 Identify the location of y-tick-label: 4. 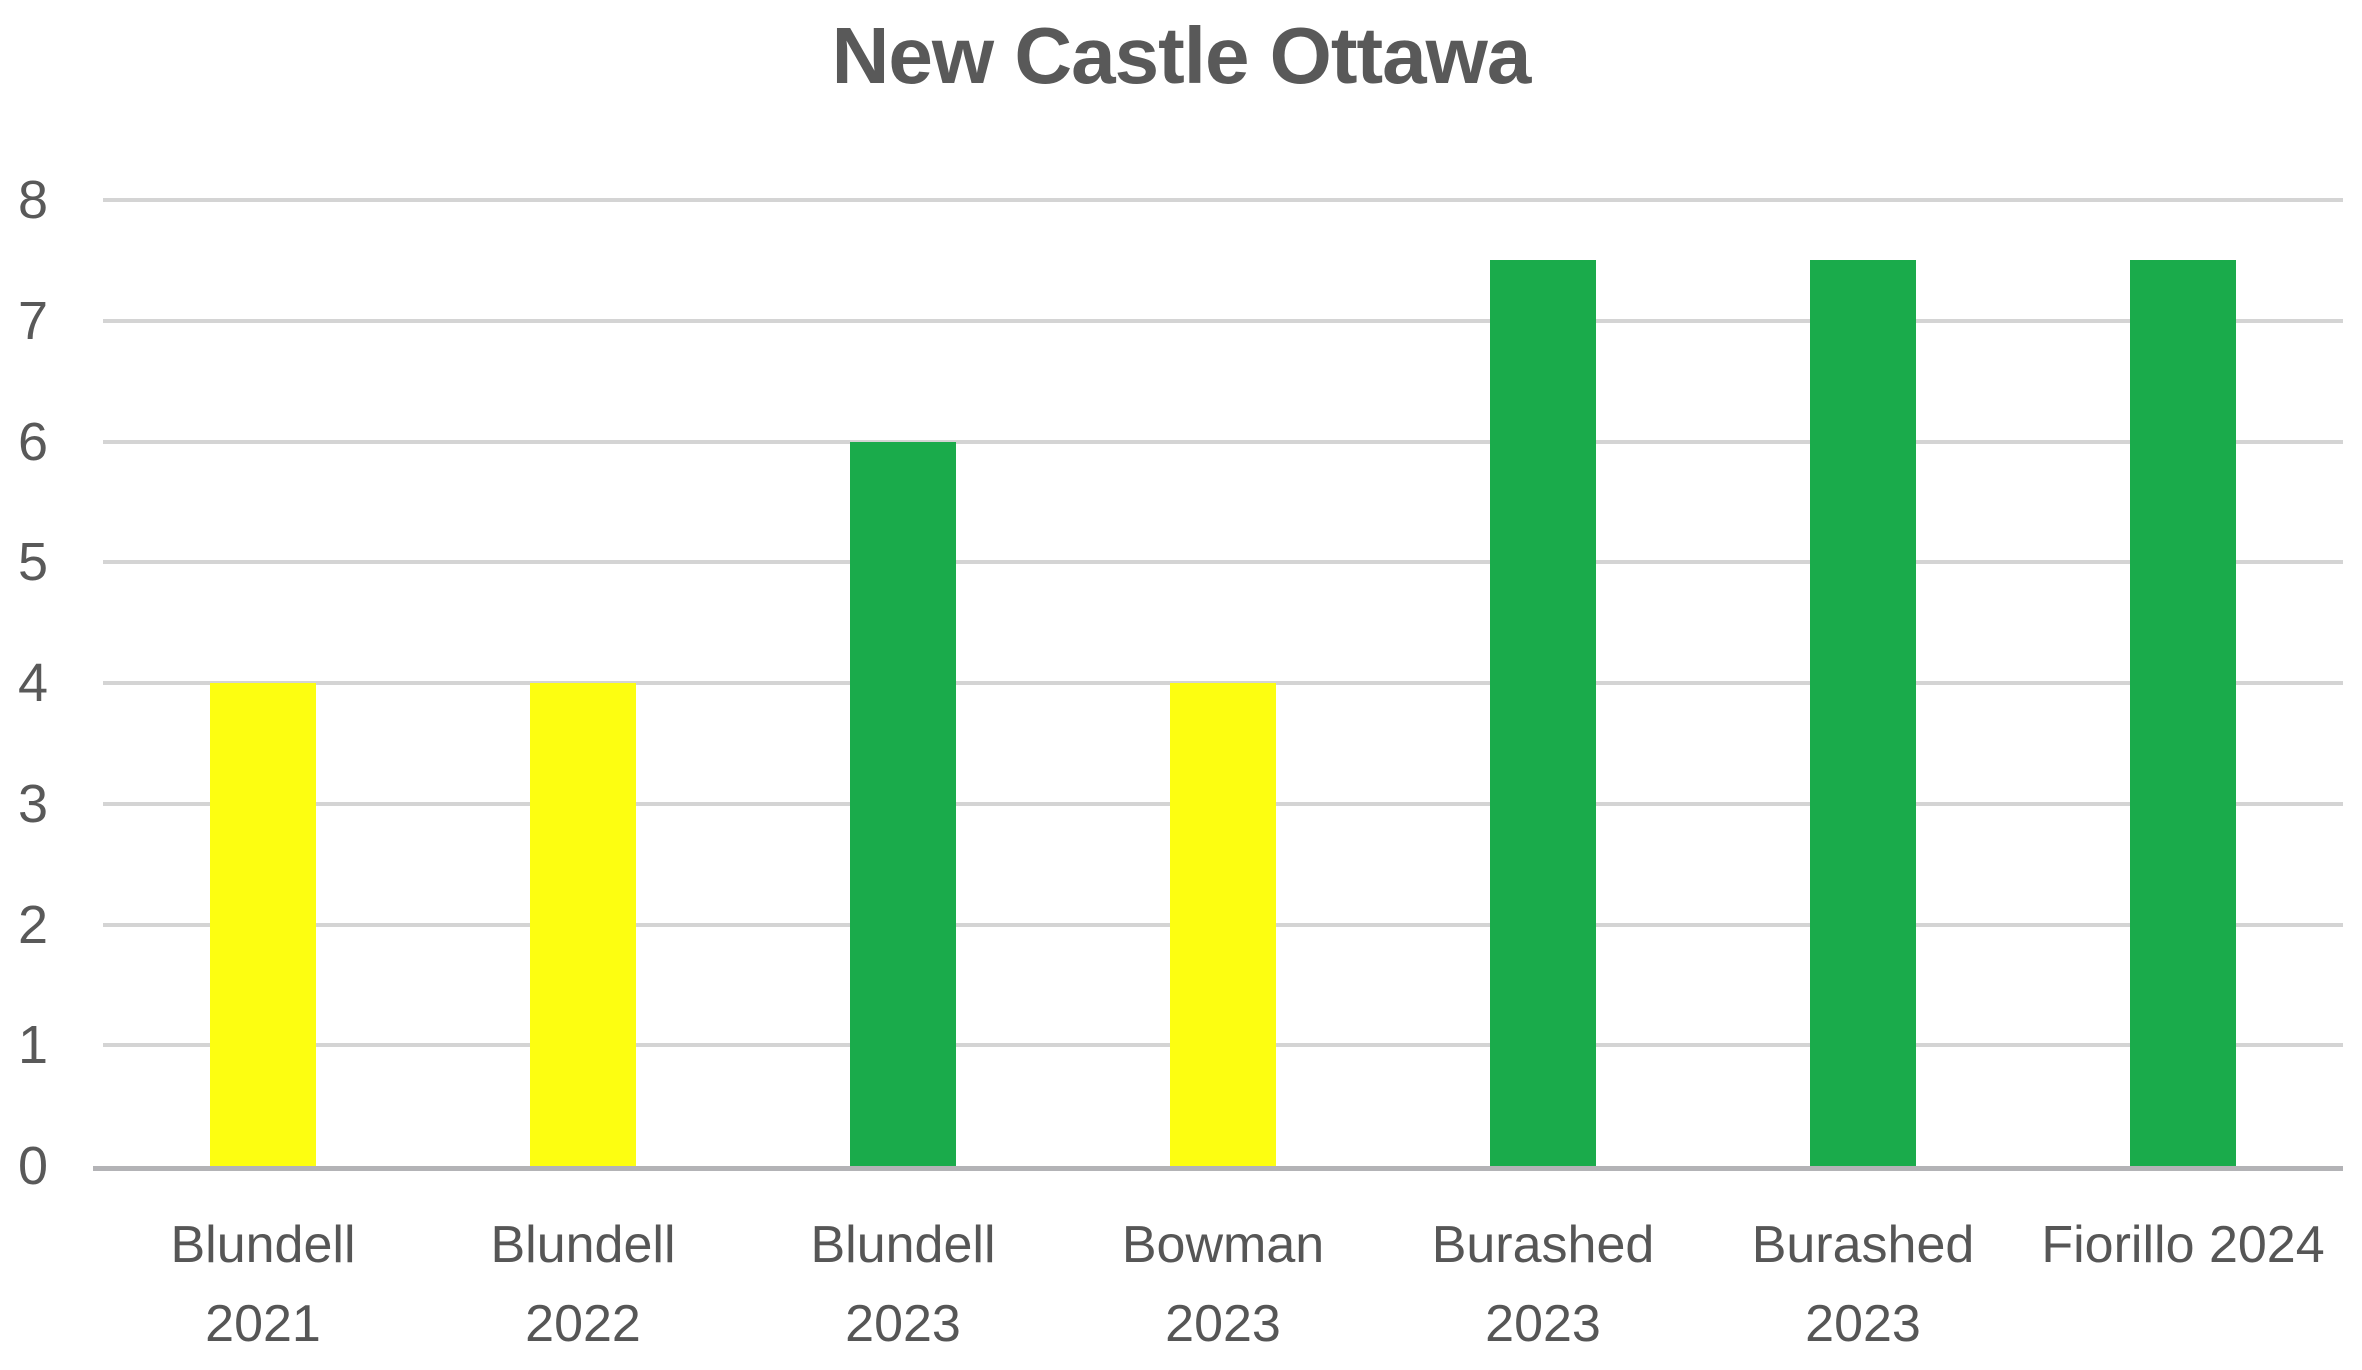
(32, 683).